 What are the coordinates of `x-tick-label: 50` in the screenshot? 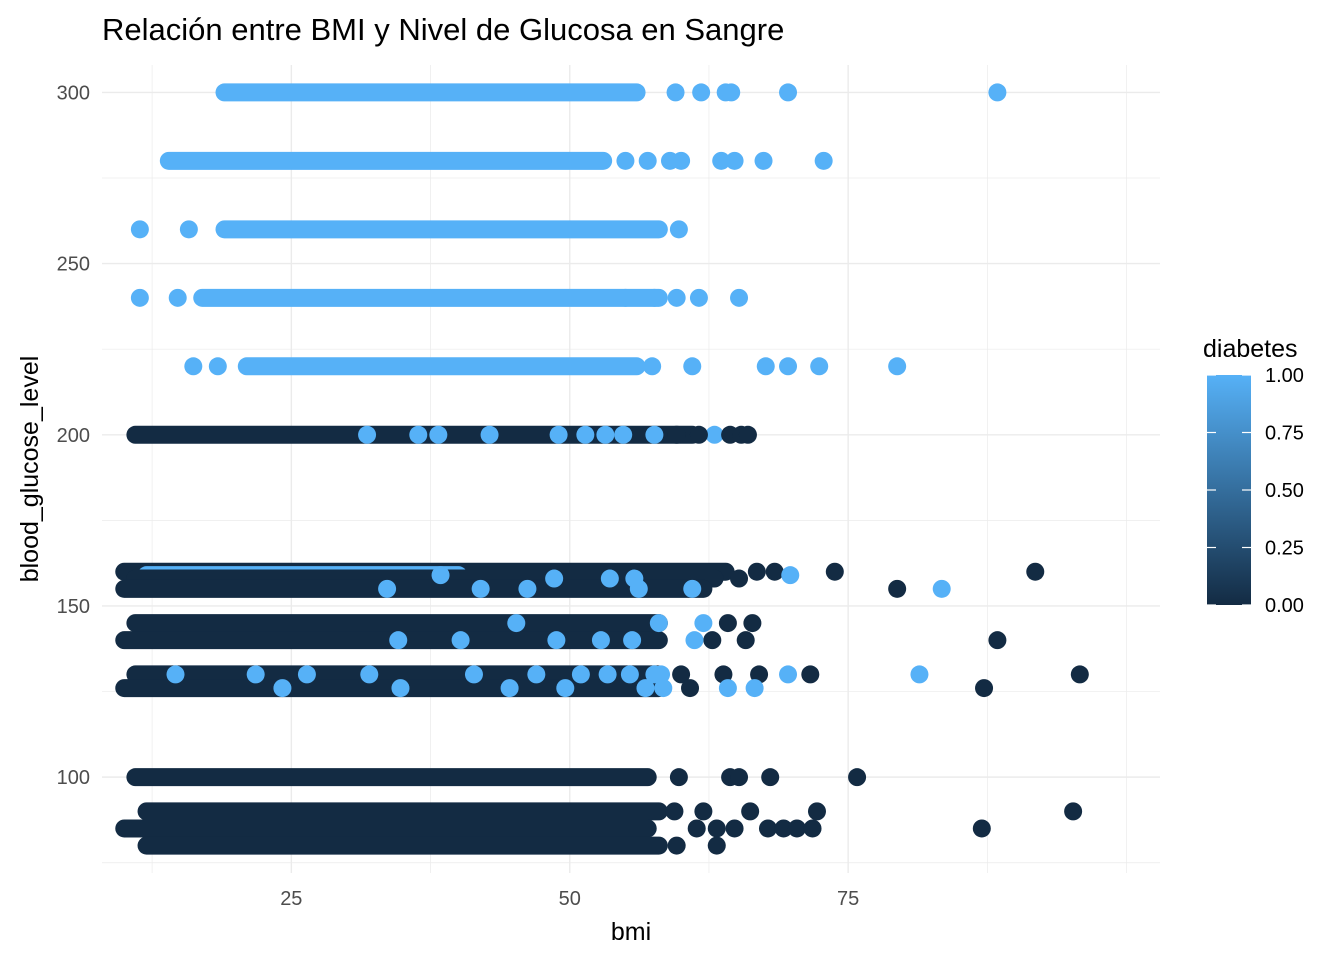 It's located at (570, 899).